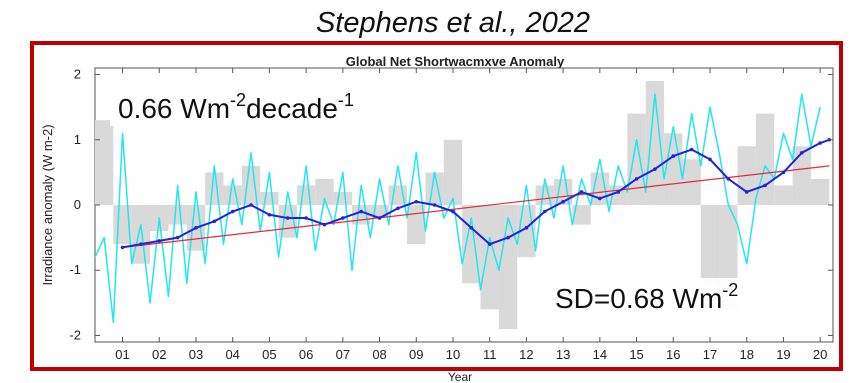 This screenshot has height=383, width=867. I want to click on x-tick-label: 17, so click(710, 354).